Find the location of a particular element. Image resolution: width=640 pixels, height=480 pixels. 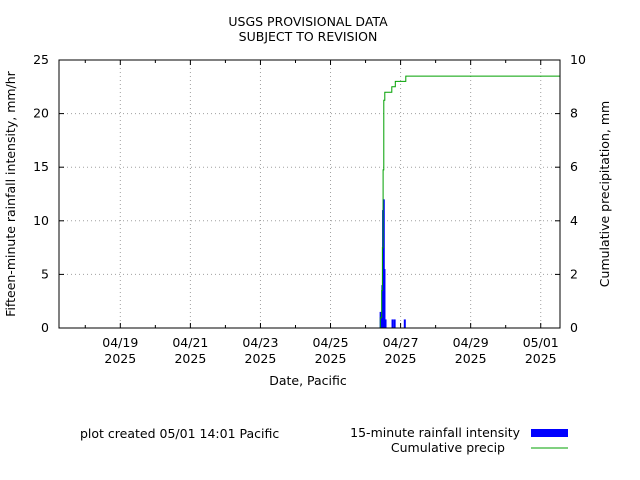

x-tick-label-date: 04/29 is located at coordinates (471, 342).